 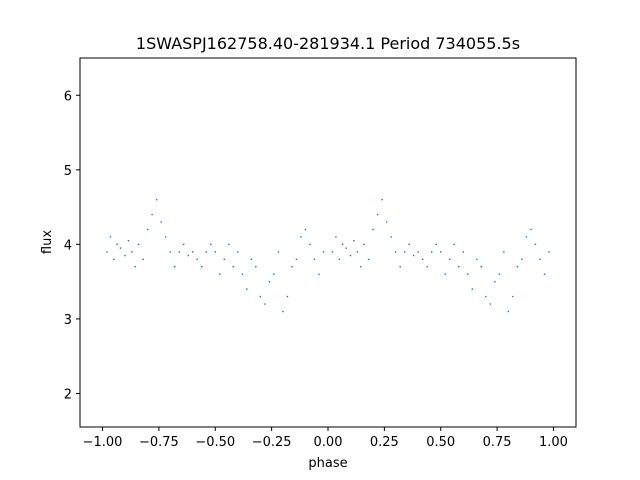 I want to click on x-tick-label: −0.25, so click(x=272, y=442).